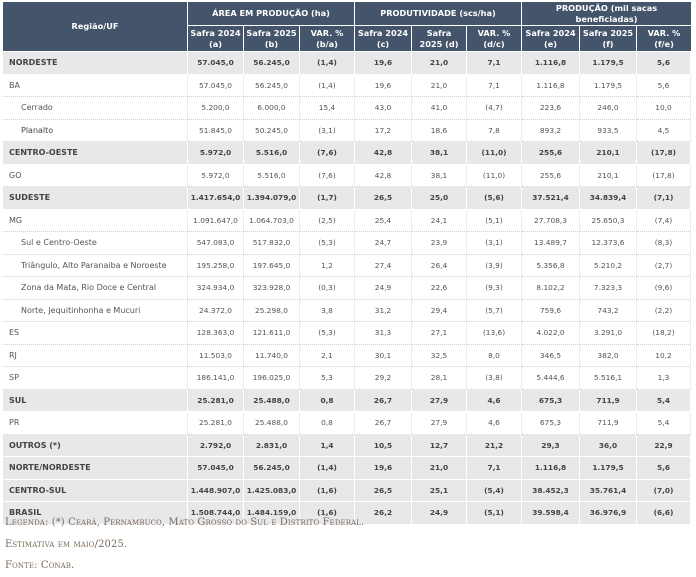 The height and width of the screenshot is (577, 696). I want to click on value-cell: 382,0, so click(609, 355).